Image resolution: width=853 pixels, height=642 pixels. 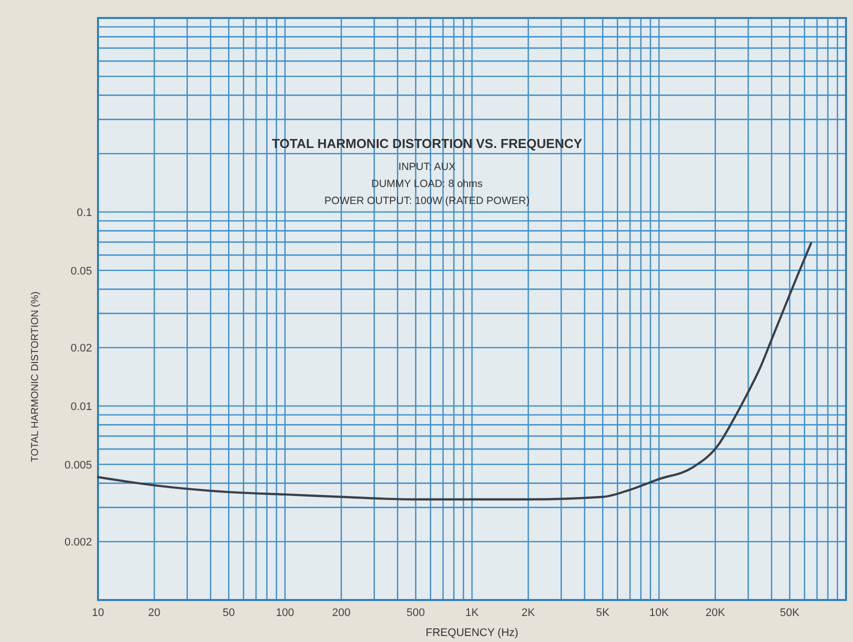 I want to click on y-axis-title: TOTAL HARMONIC DISTORTION (%), so click(x=35, y=377).